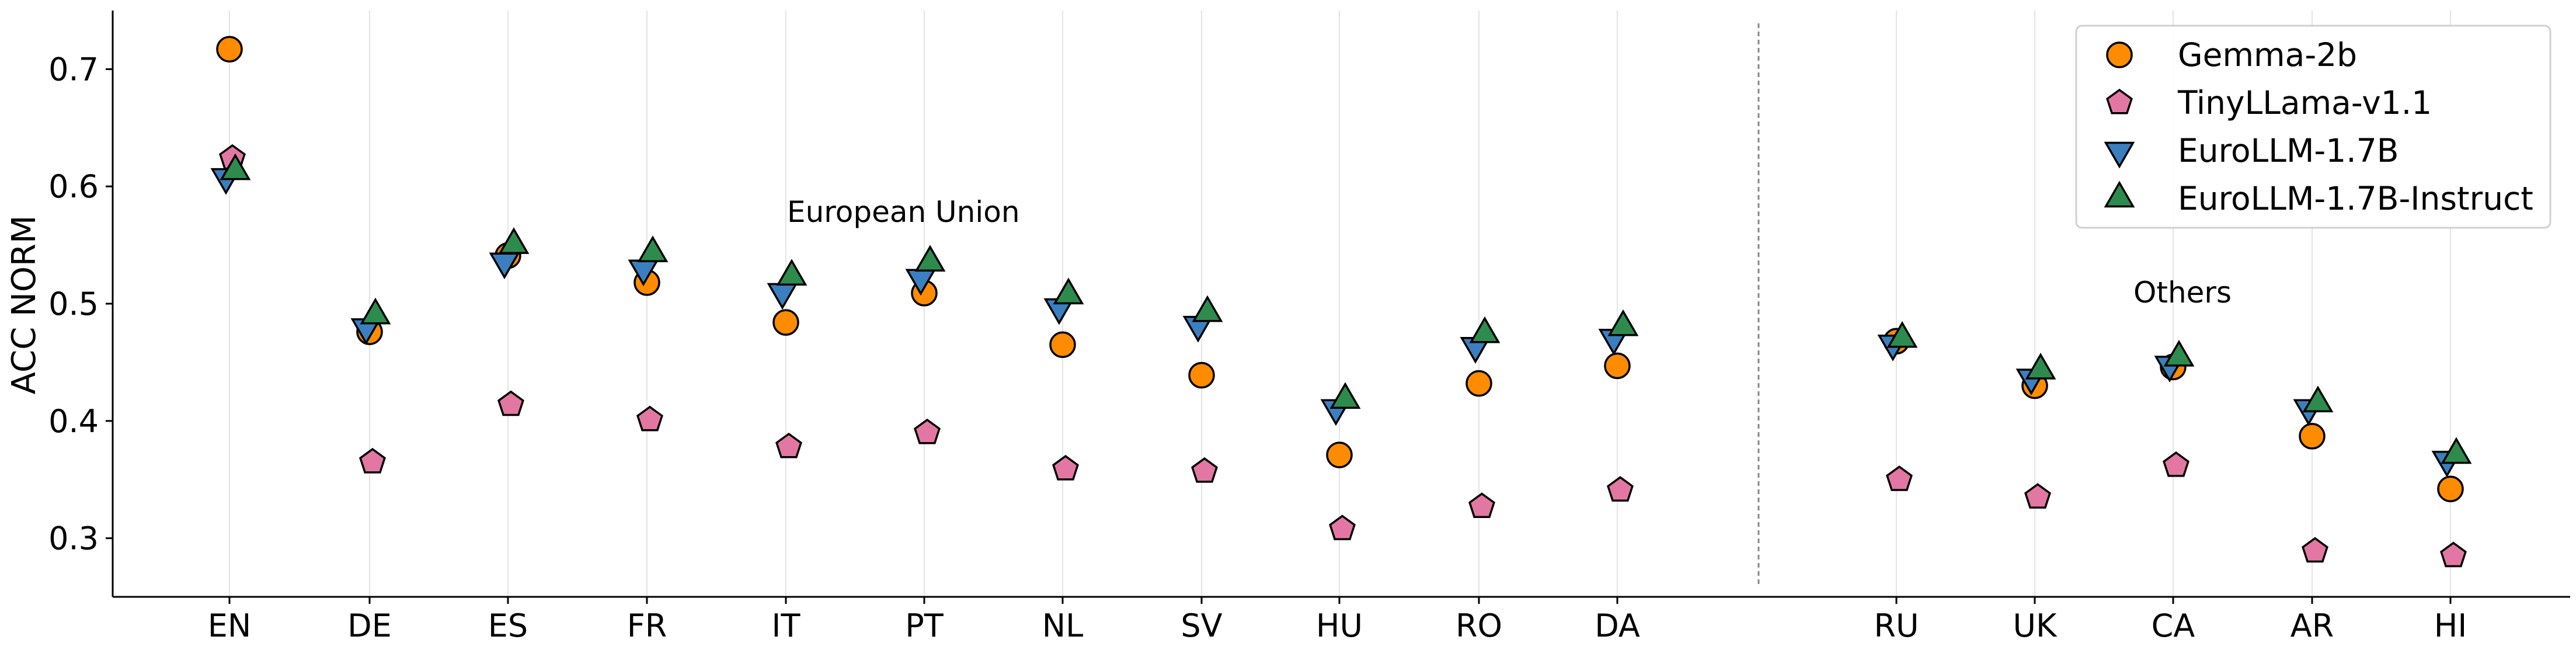 Image resolution: width=2576 pixels, height=650 pixels. I want to click on point-tinyllama-v1-1-ca, so click(2176, 464).